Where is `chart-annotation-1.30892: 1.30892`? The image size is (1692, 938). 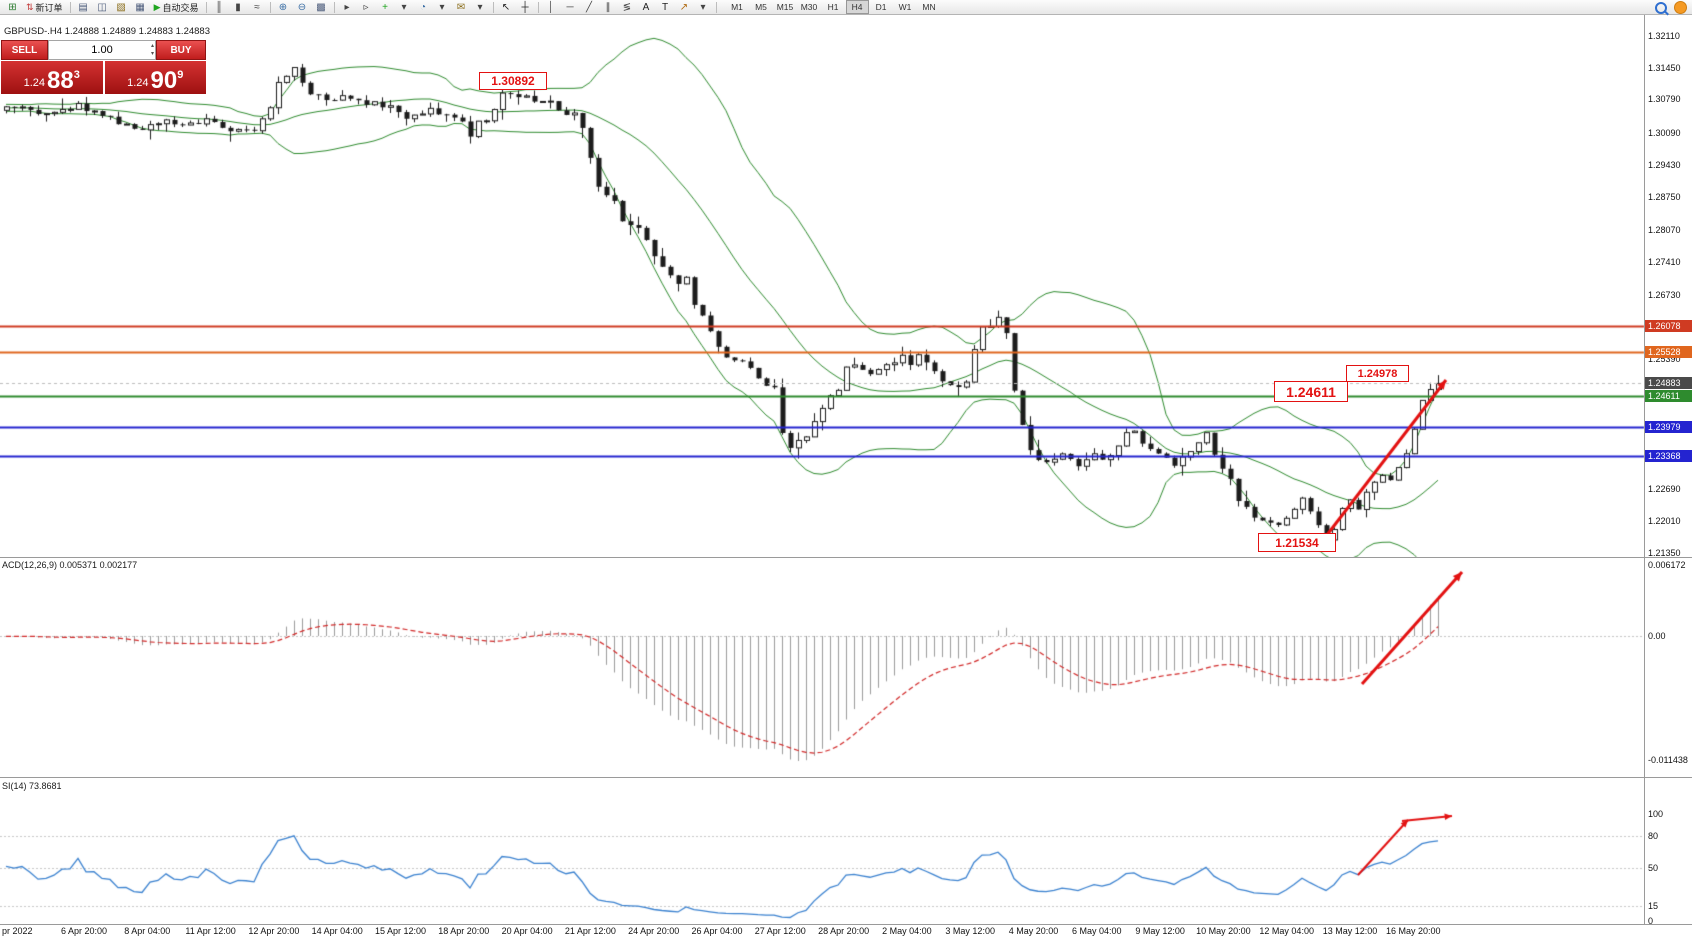
chart-annotation-1.30892: 1.30892 is located at coordinates (513, 81).